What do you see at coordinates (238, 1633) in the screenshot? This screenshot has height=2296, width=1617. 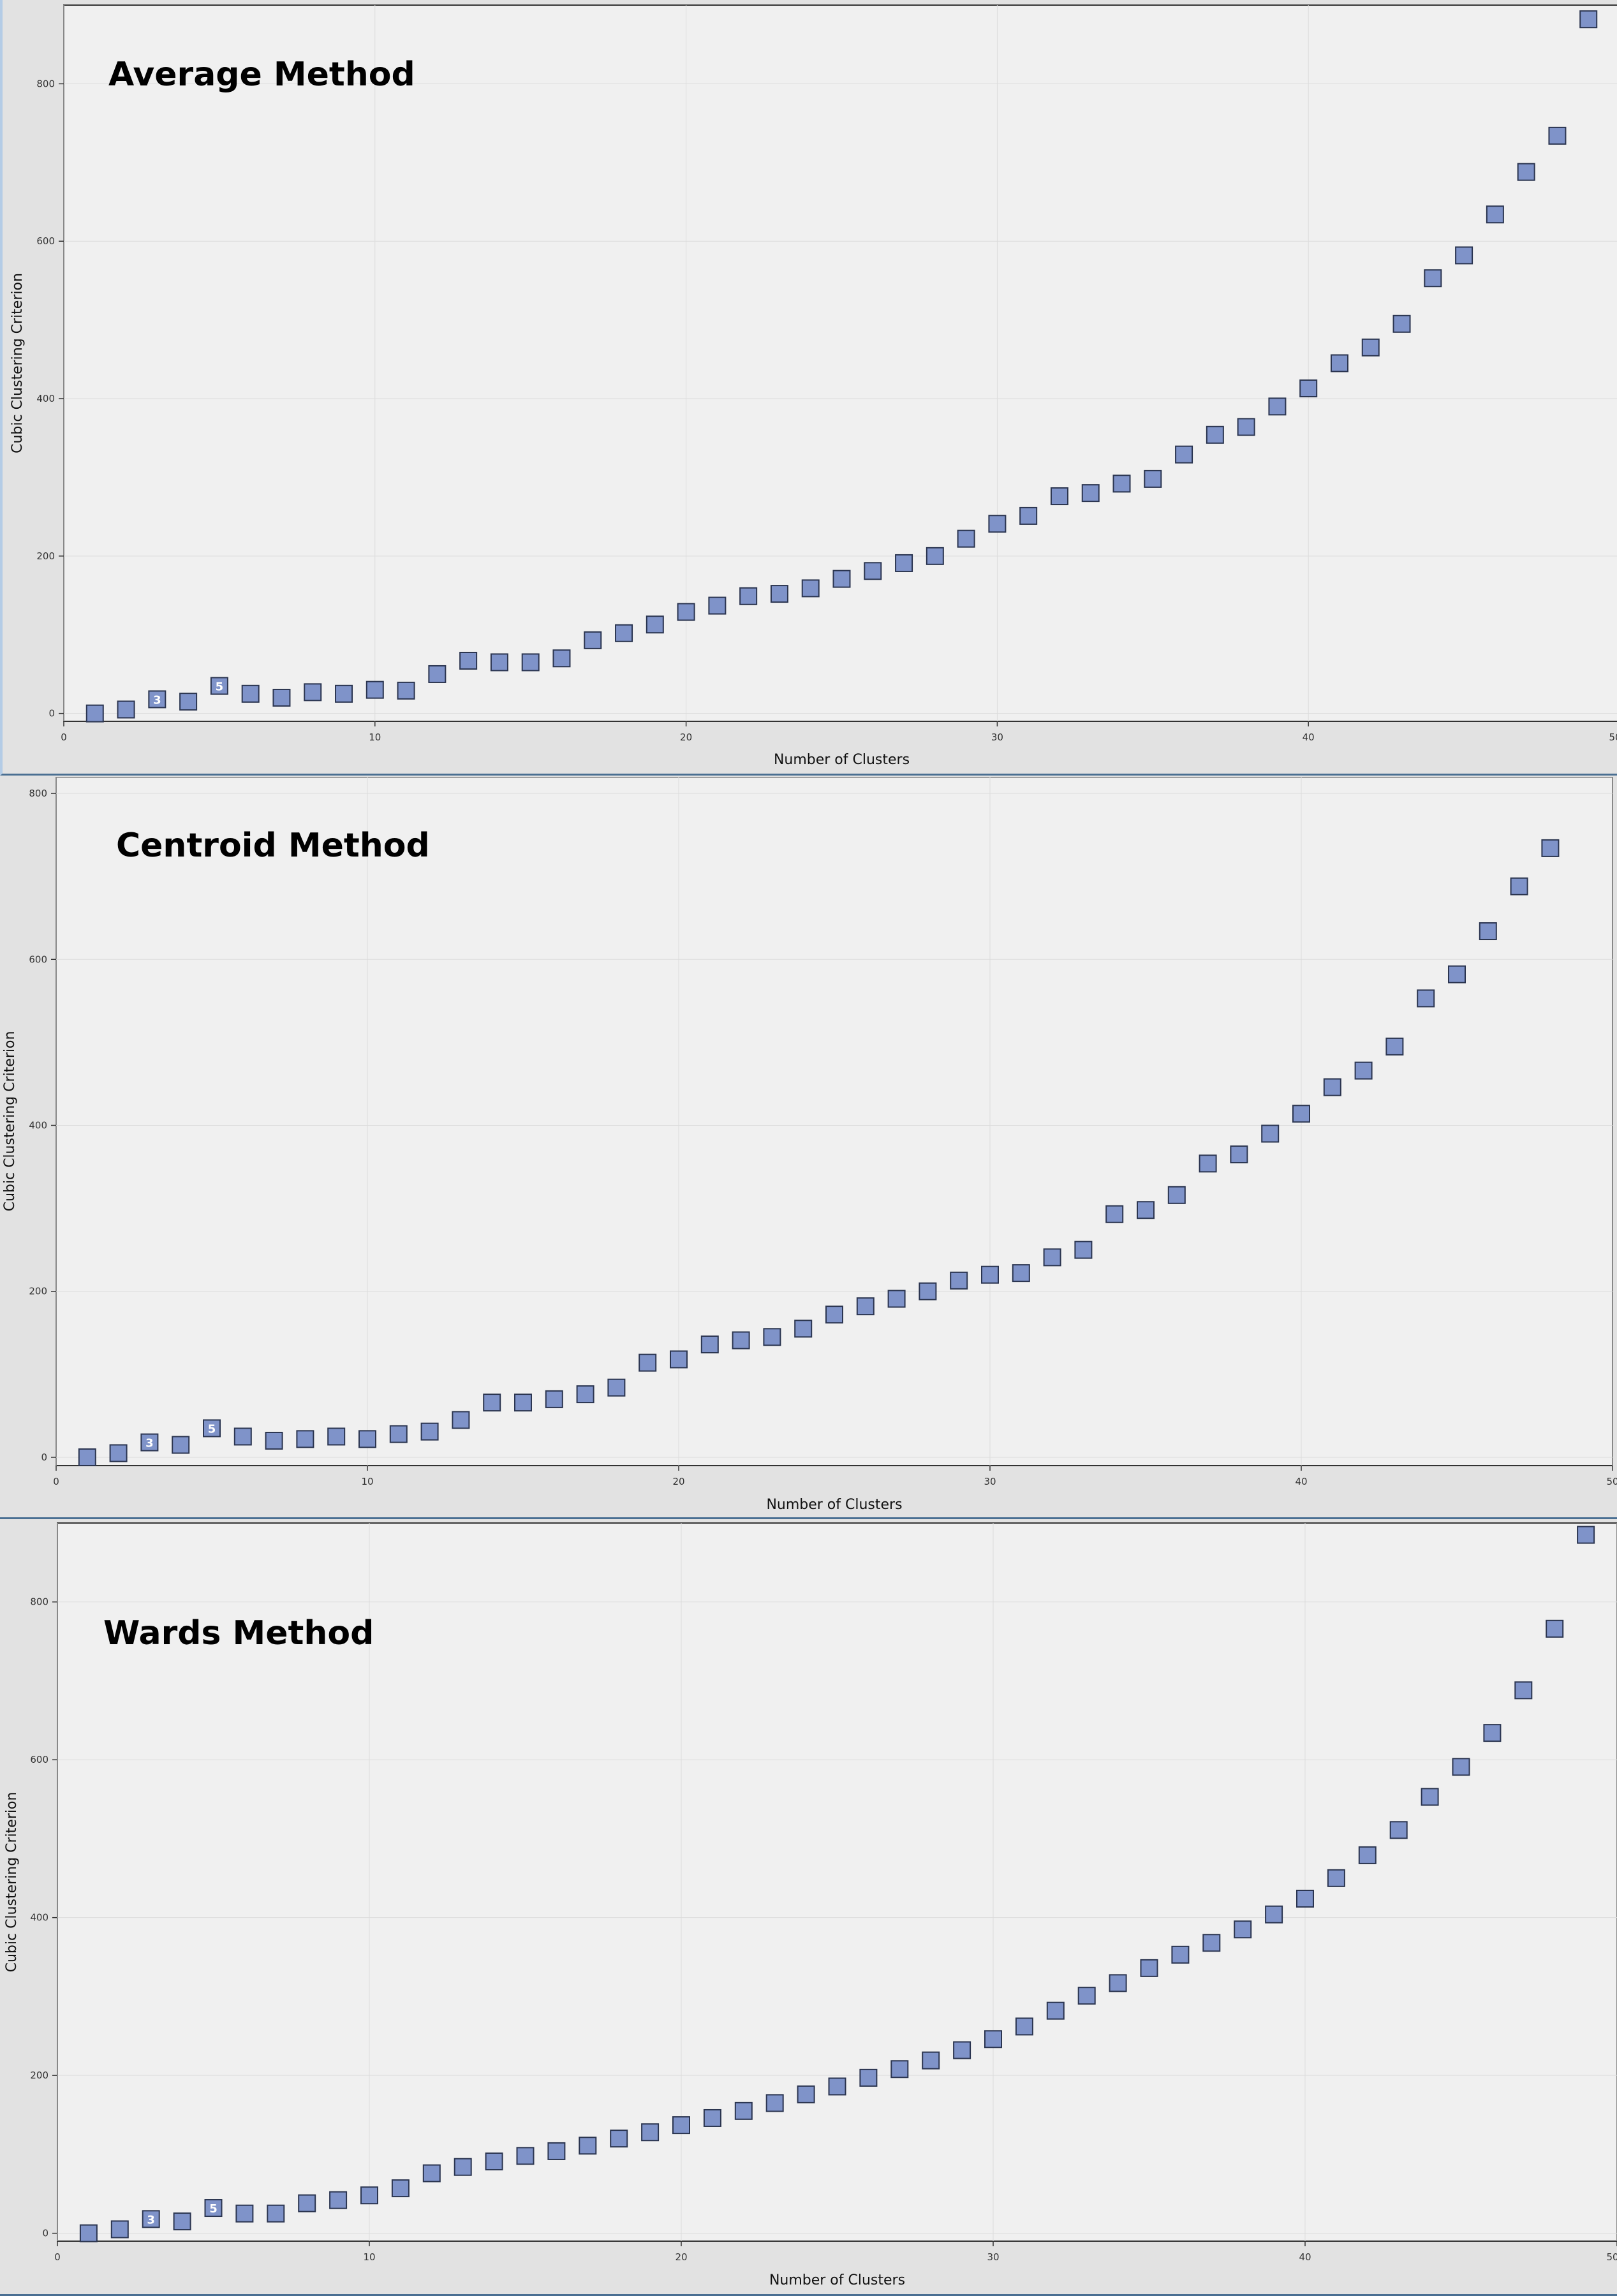 I see `chart-title: Wards Method` at bounding box center [238, 1633].